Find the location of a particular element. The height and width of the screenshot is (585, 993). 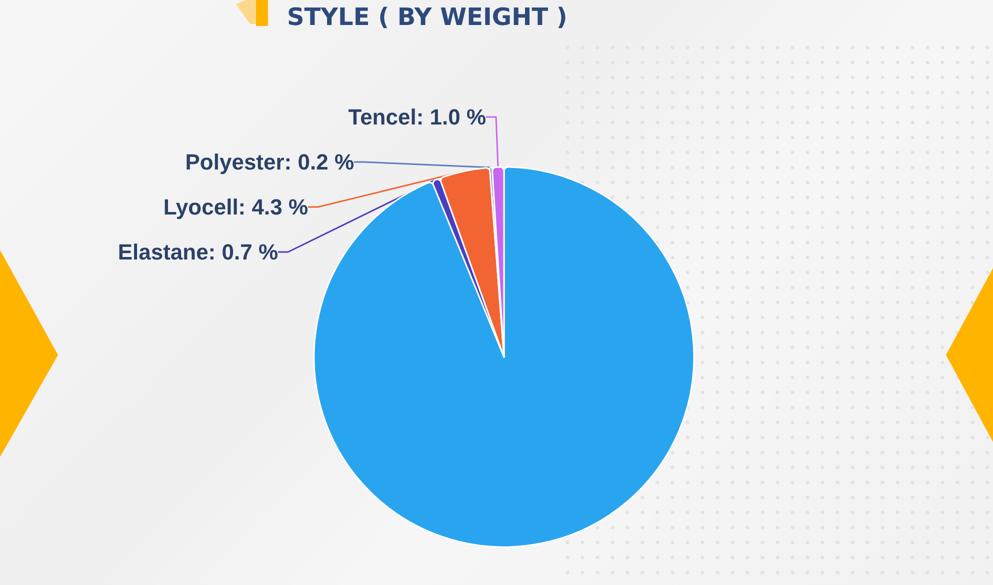

chart-title: STYLE ( BY WEIGHT ) is located at coordinates (427, 17).